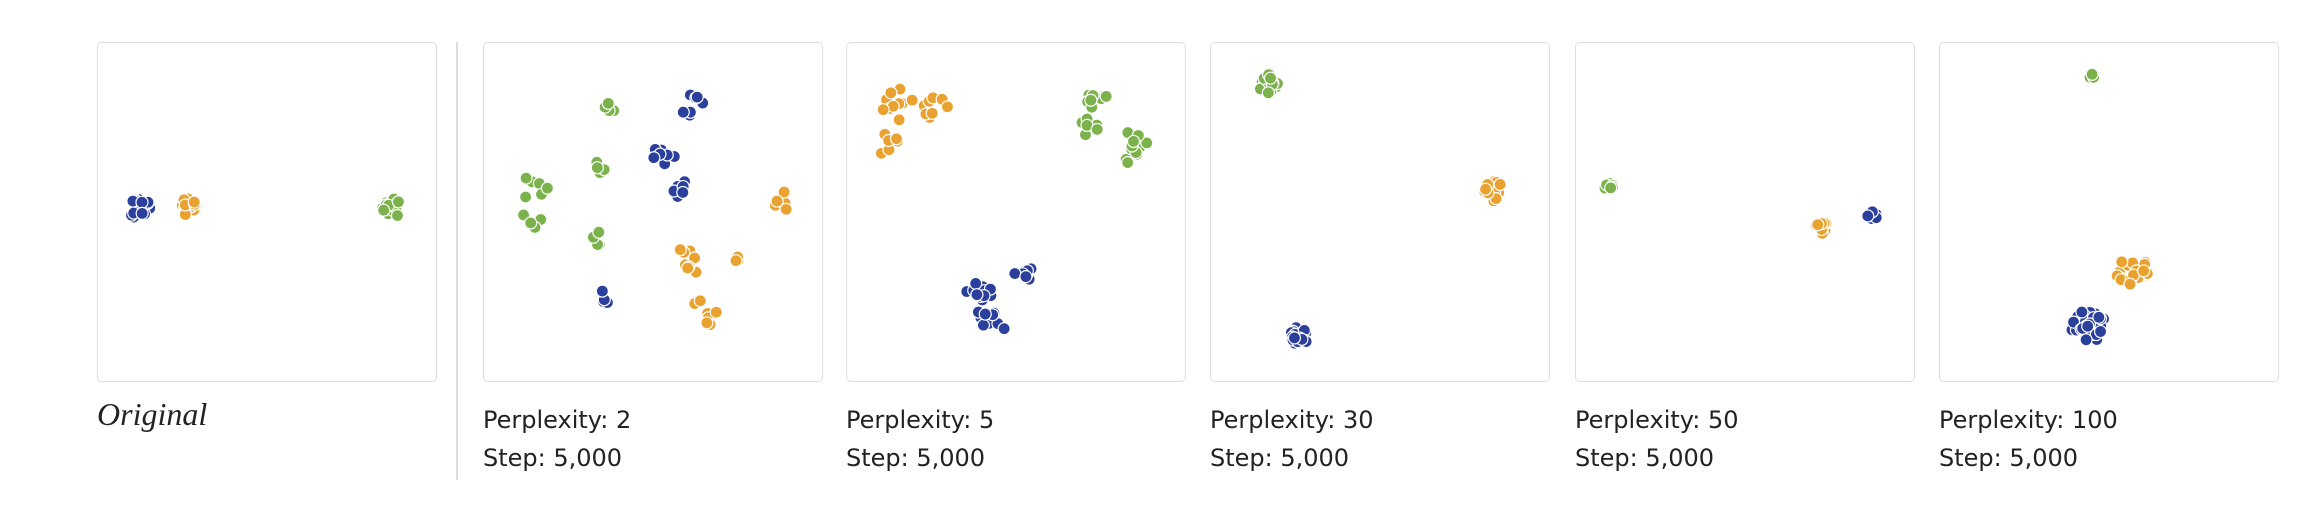 The height and width of the screenshot is (508, 2304). Describe the element at coordinates (557, 420) in the screenshot. I see `perplexity-label: Perplexity: 2` at that location.